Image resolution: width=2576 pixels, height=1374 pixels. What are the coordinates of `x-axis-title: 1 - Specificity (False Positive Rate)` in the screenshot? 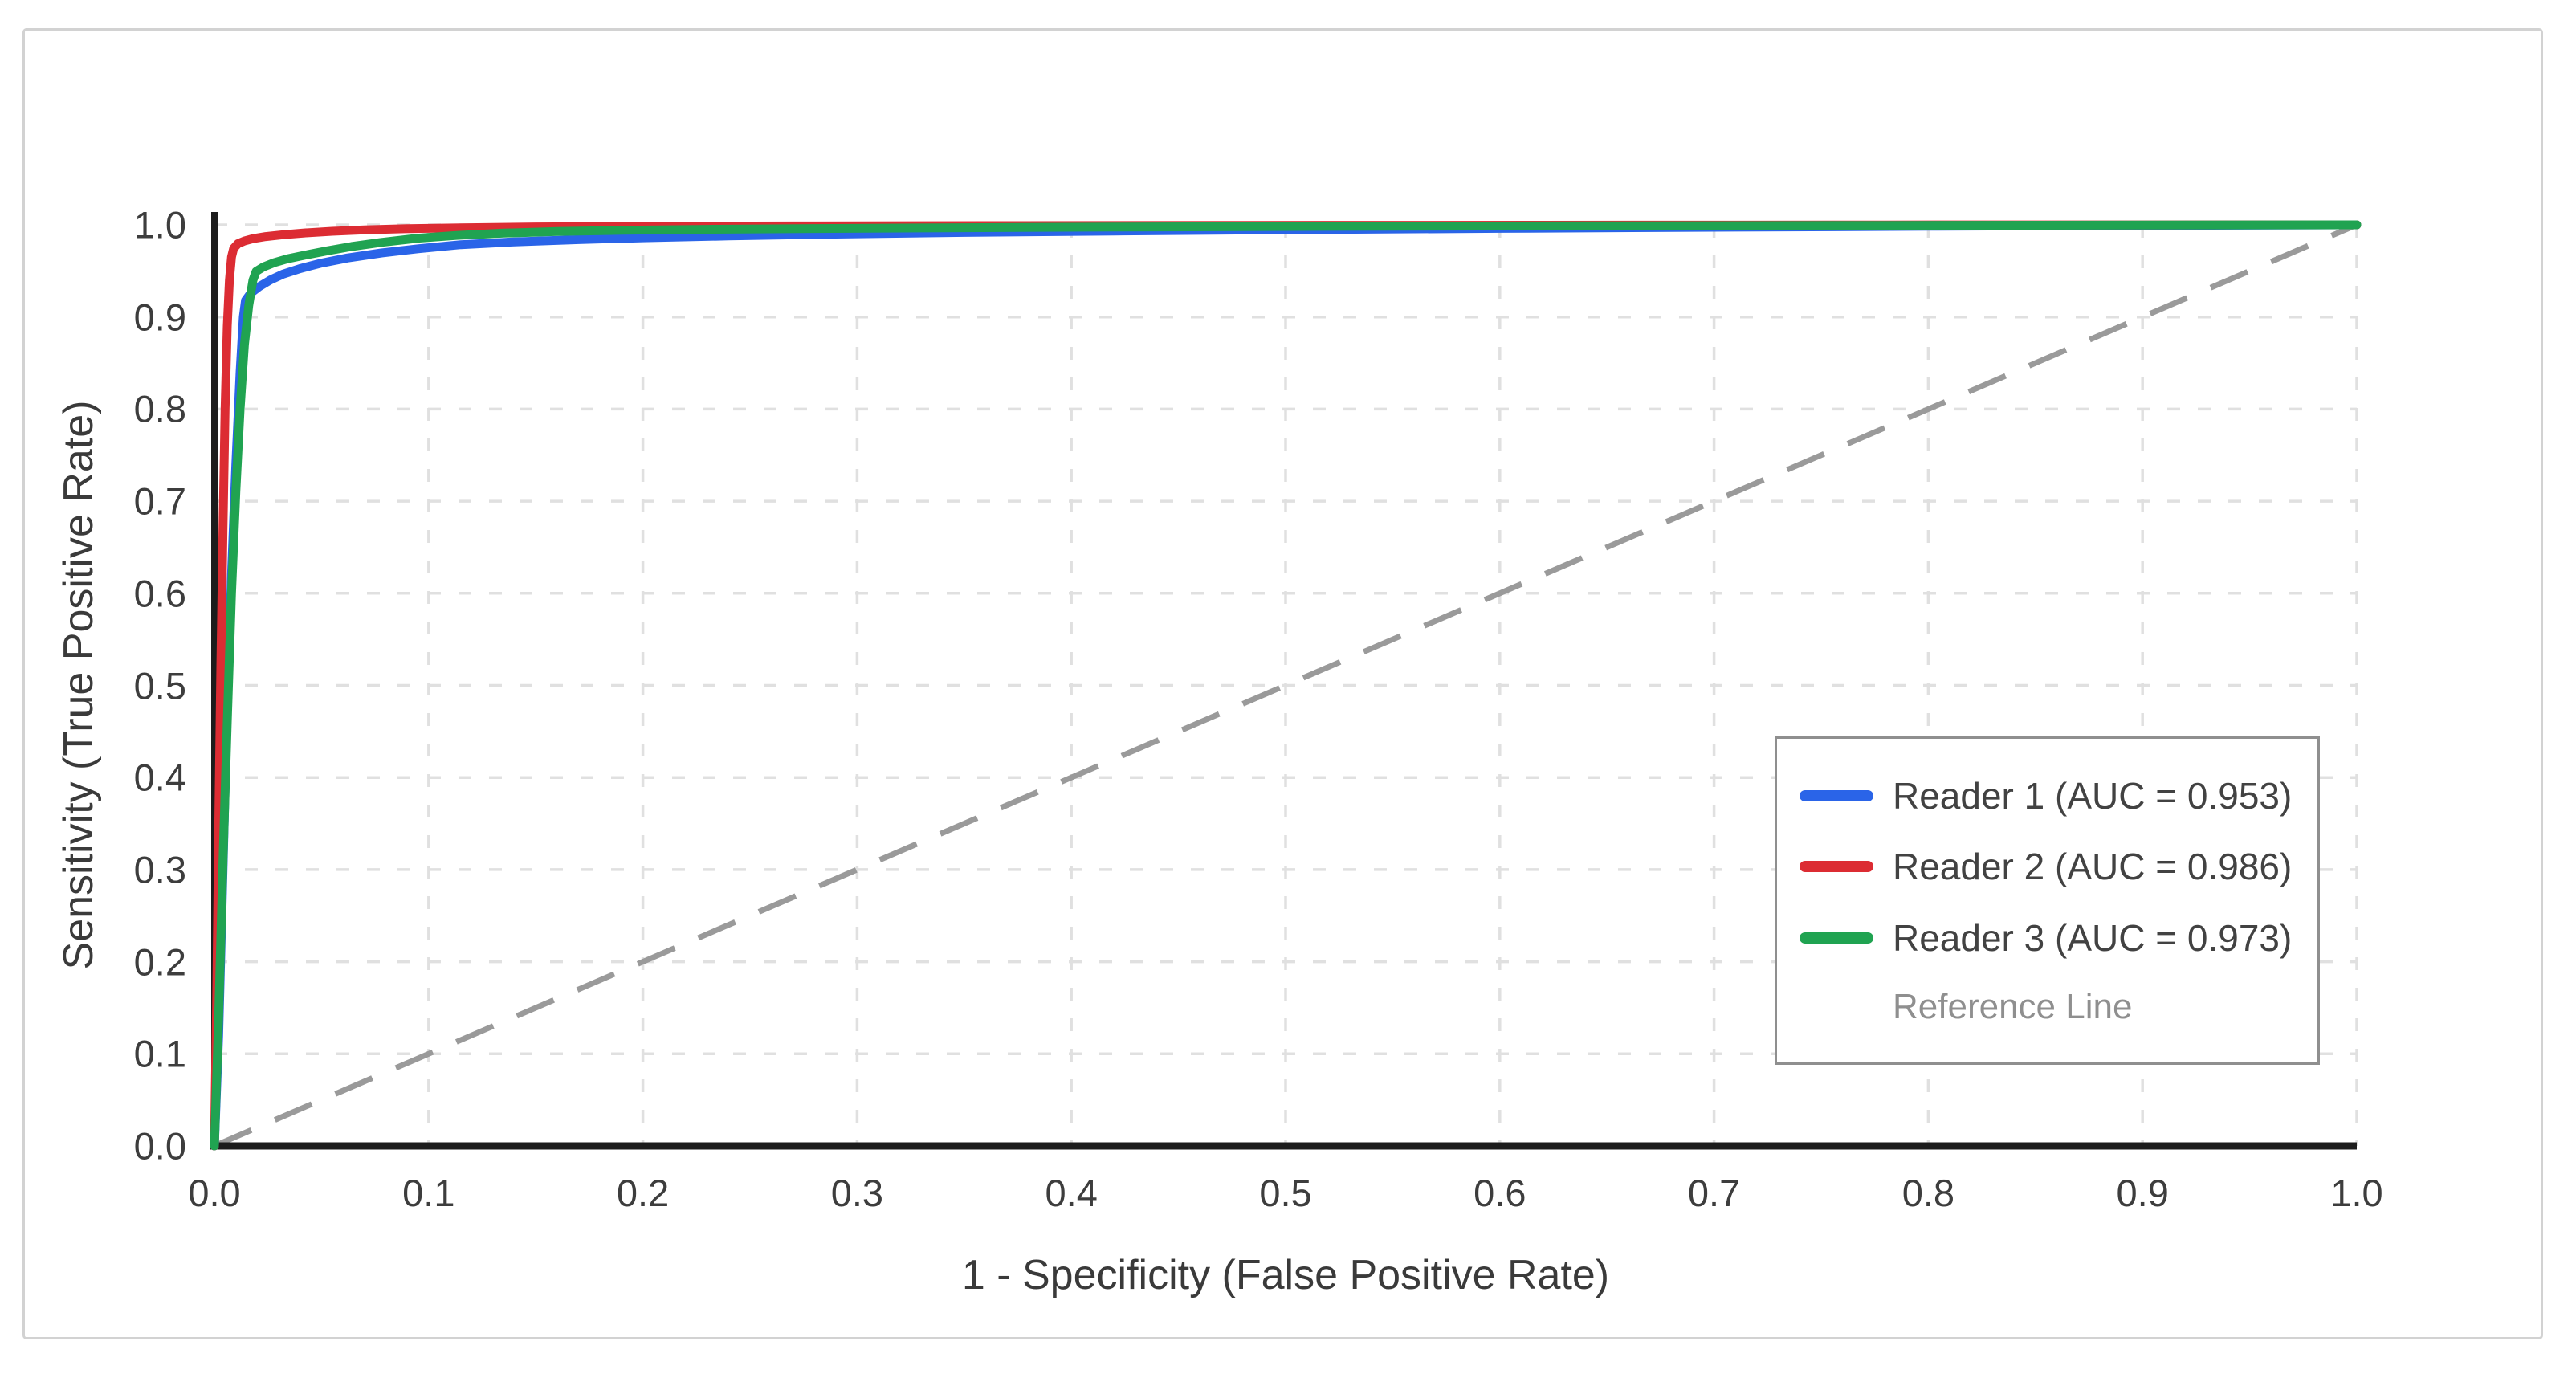 It's located at (1285, 1275).